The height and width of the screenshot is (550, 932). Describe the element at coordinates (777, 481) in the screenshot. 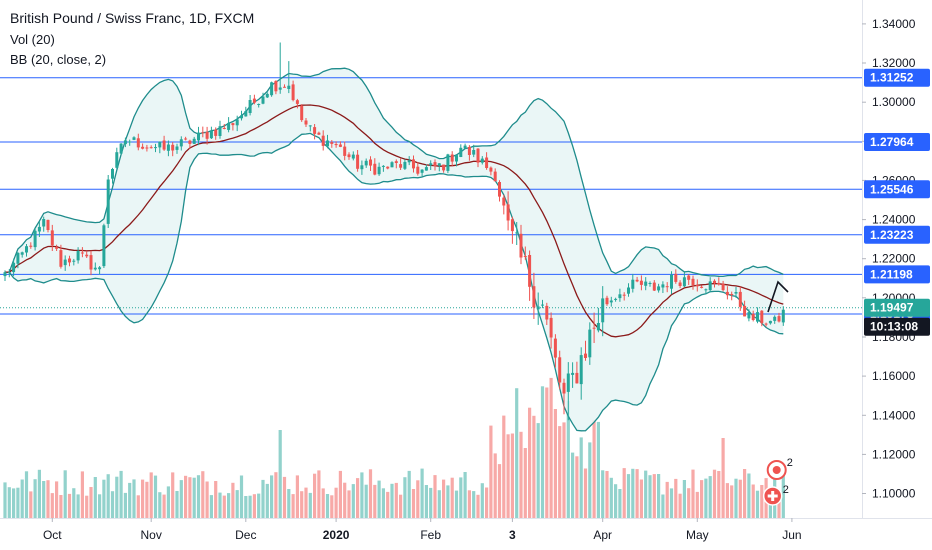

I see `events-layer: 22` at that location.